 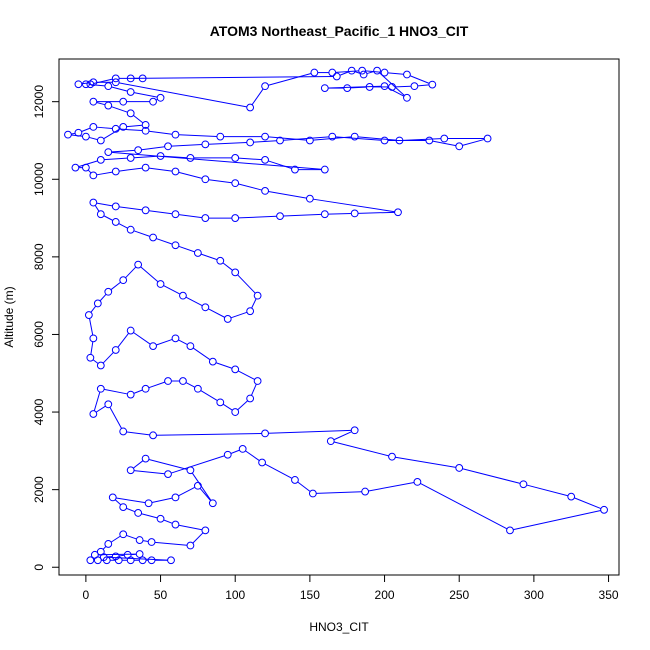 What do you see at coordinates (339, 627) in the screenshot?
I see `x-axis-label: HNO3_CIT` at bounding box center [339, 627].